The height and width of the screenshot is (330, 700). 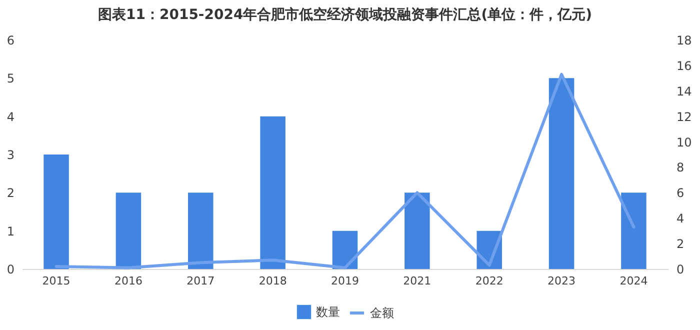 What do you see at coordinates (56, 281) in the screenshot?
I see `x-tick-label: 2015` at bounding box center [56, 281].